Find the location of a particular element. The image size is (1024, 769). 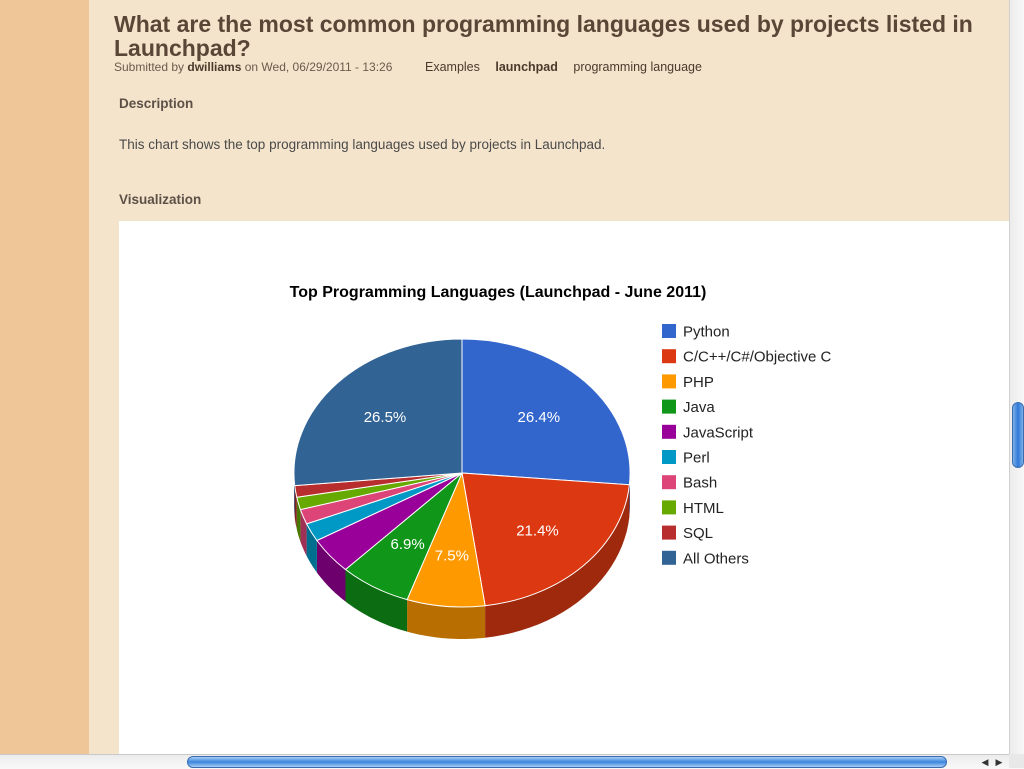

pie-slice-c-c-c-objective-c is located at coordinates (545, 539).